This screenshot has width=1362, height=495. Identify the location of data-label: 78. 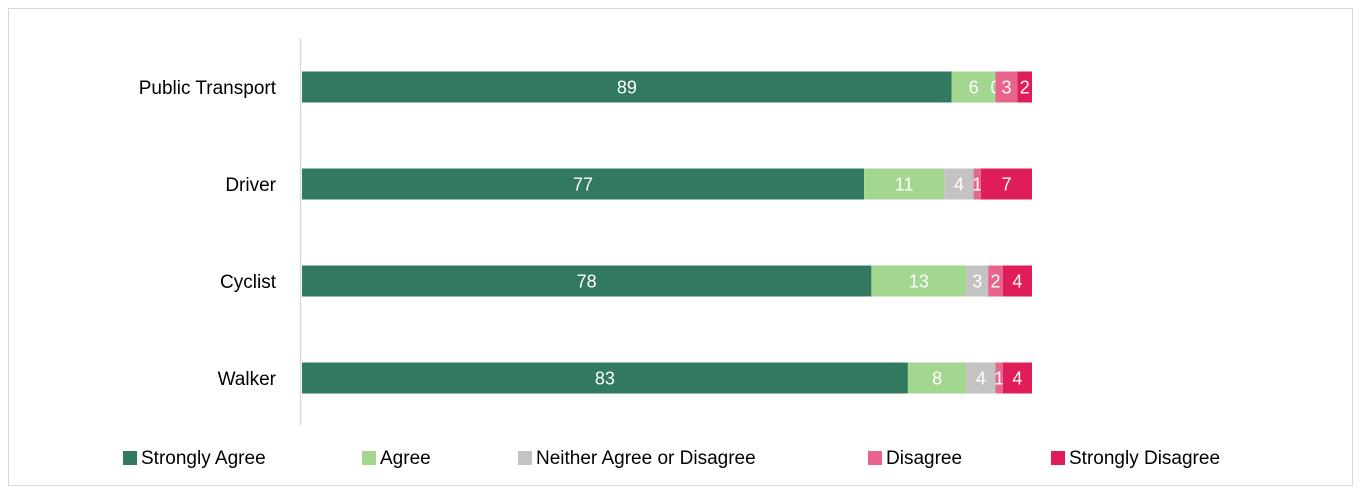
(587, 282).